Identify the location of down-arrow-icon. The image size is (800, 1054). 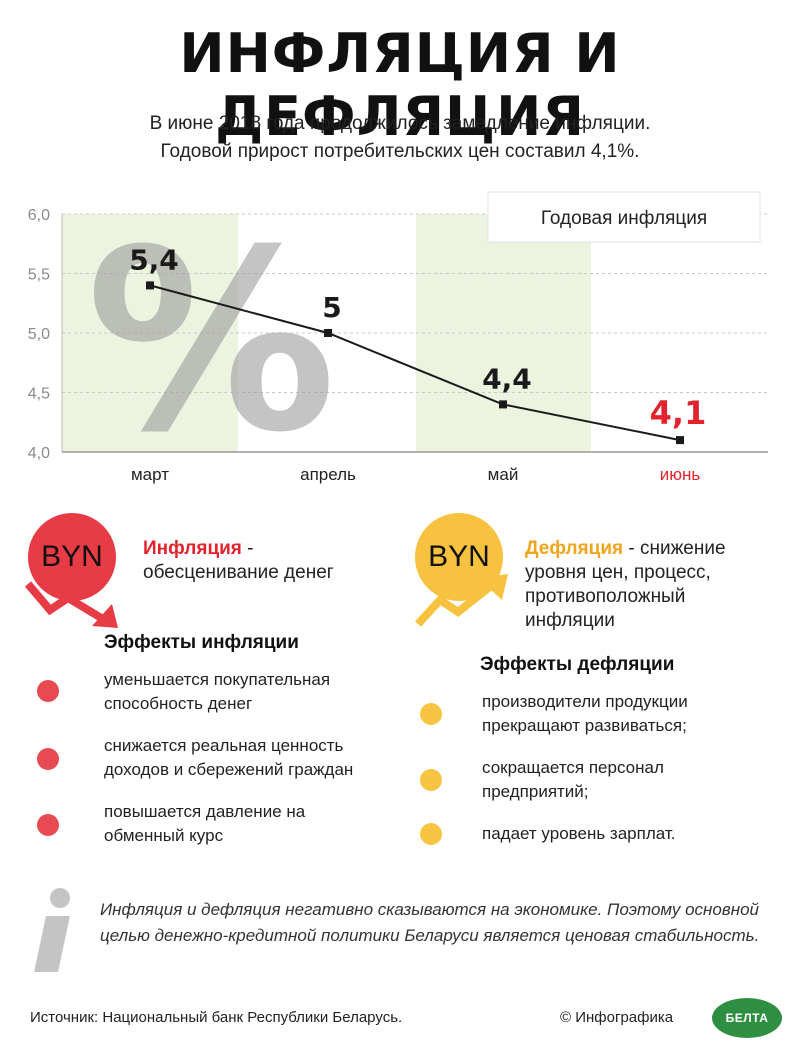
(71, 604).